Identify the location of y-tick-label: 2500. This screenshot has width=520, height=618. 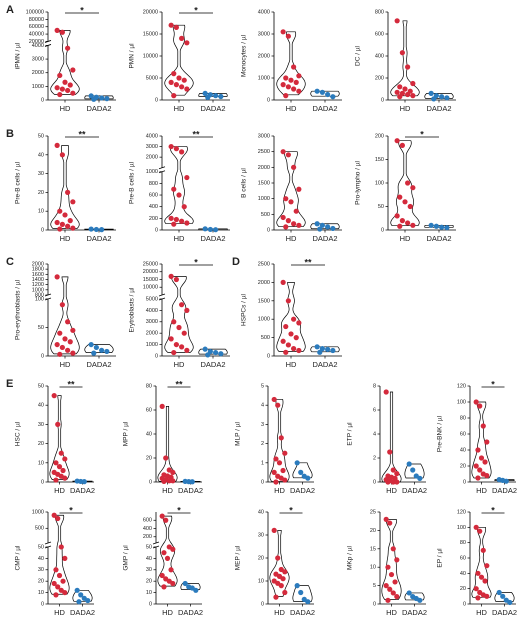
(264, 264).